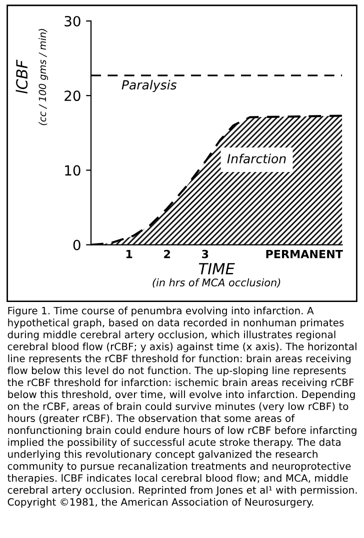 This screenshot has width=364, height=538. What do you see at coordinates (76, 245) in the screenshot?
I see `y-tick-label: 0` at bounding box center [76, 245].